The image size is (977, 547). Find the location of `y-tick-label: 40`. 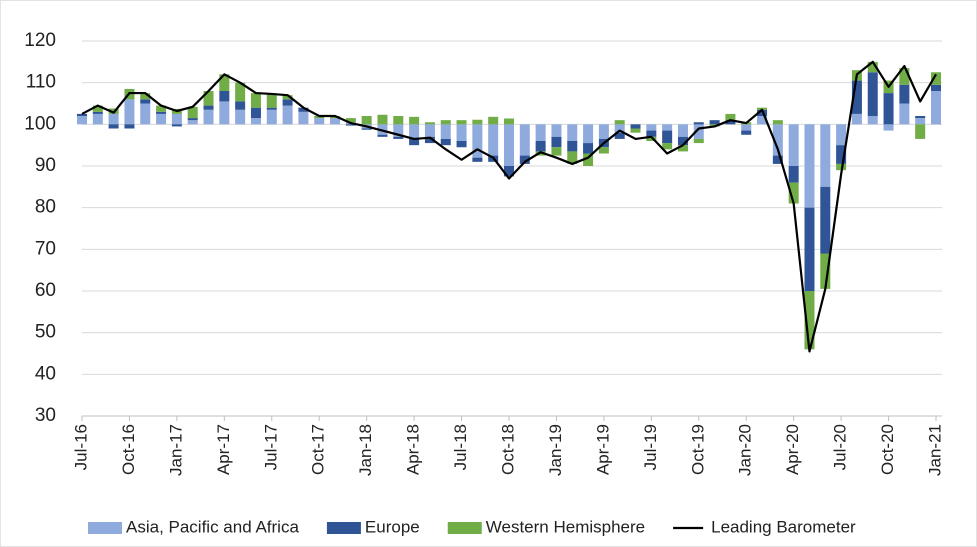

y-tick-label: 40 is located at coordinates (45, 373).